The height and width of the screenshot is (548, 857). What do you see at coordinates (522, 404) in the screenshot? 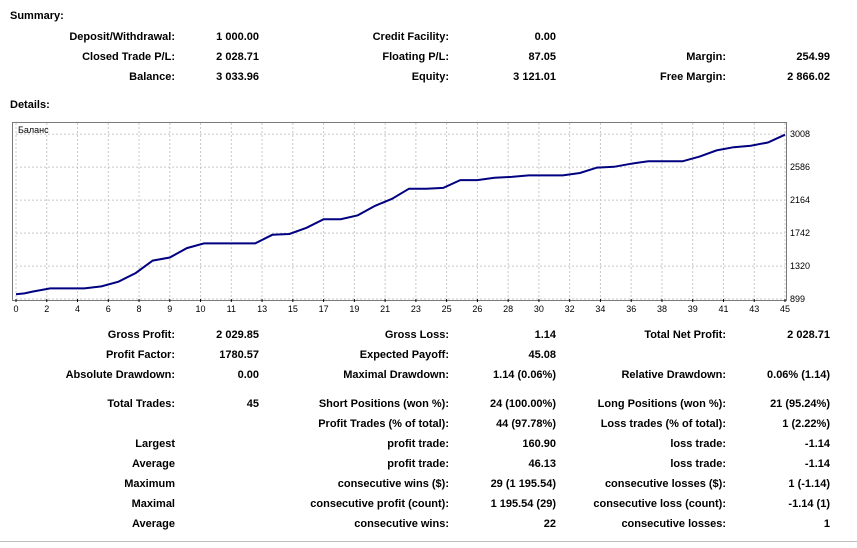
I see `short-positions-value: 24 (100.00%)` at bounding box center [522, 404].